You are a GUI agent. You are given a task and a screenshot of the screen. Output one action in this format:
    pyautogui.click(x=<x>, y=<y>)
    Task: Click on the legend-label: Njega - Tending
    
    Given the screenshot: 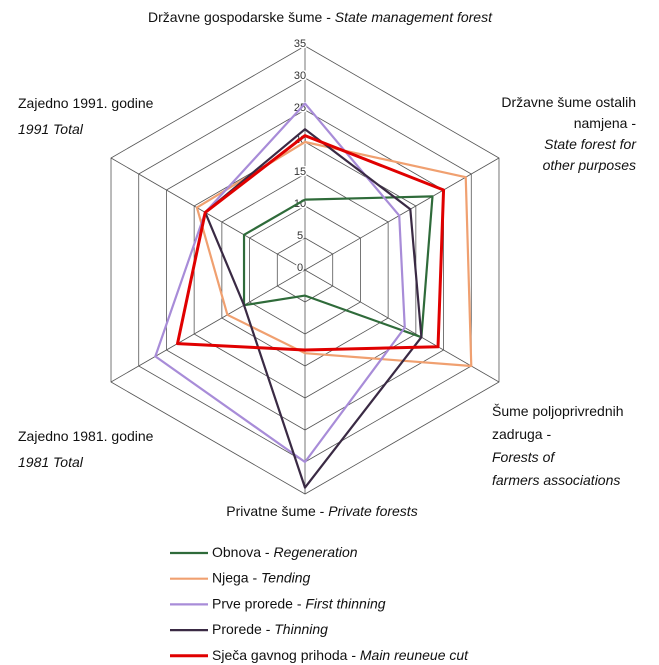 What is the action you would take?
    pyautogui.click(x=261, y=577)
    